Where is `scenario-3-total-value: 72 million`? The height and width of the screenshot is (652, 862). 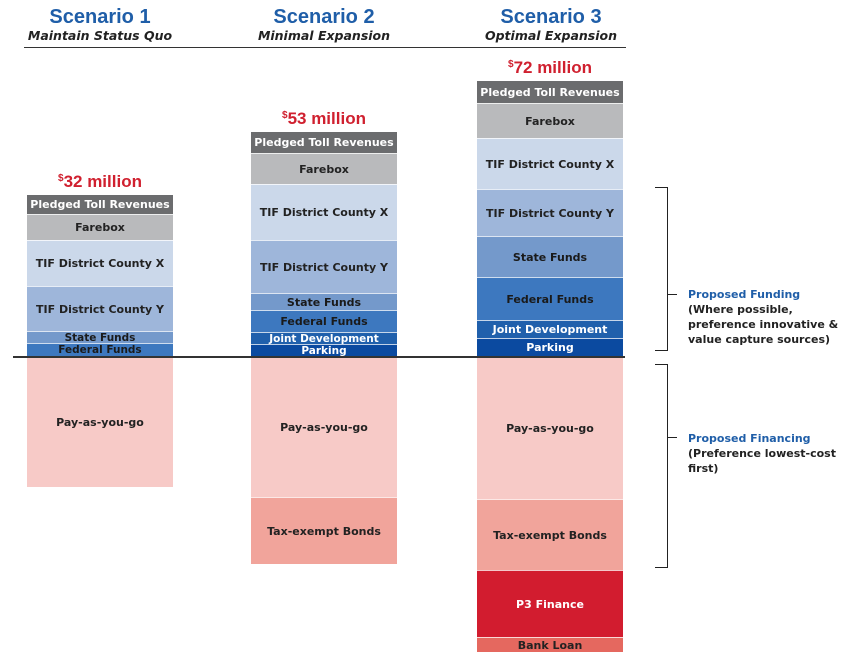
scenario-3-total-value: 72 million is located at coordinates (552, 67).